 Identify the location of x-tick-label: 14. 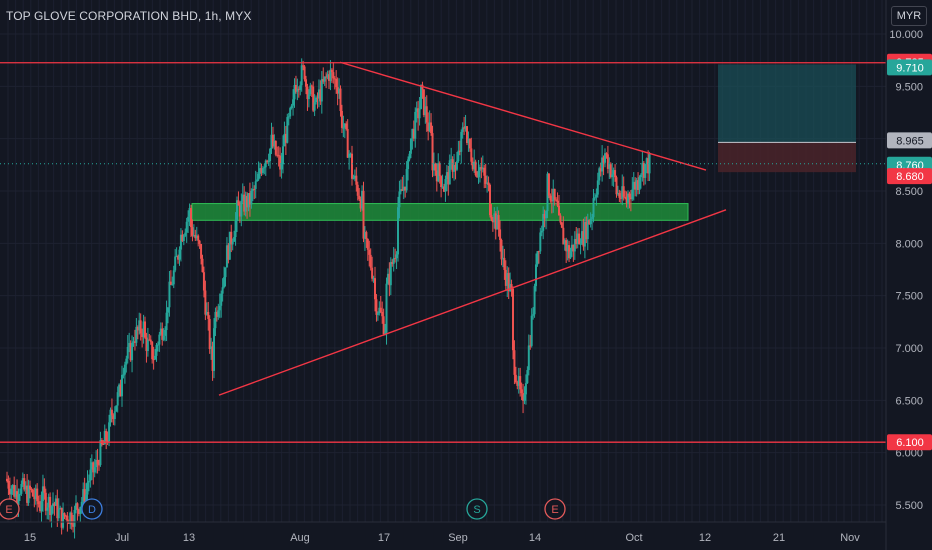
(535, 538).